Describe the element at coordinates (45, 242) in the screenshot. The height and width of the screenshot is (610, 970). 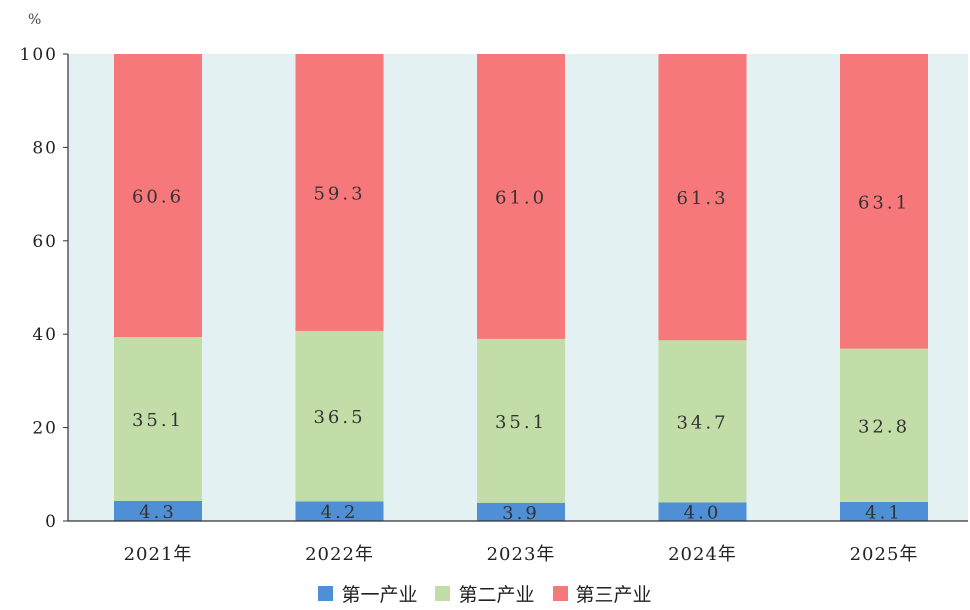
I see `y-tick-label: 60` at that location.